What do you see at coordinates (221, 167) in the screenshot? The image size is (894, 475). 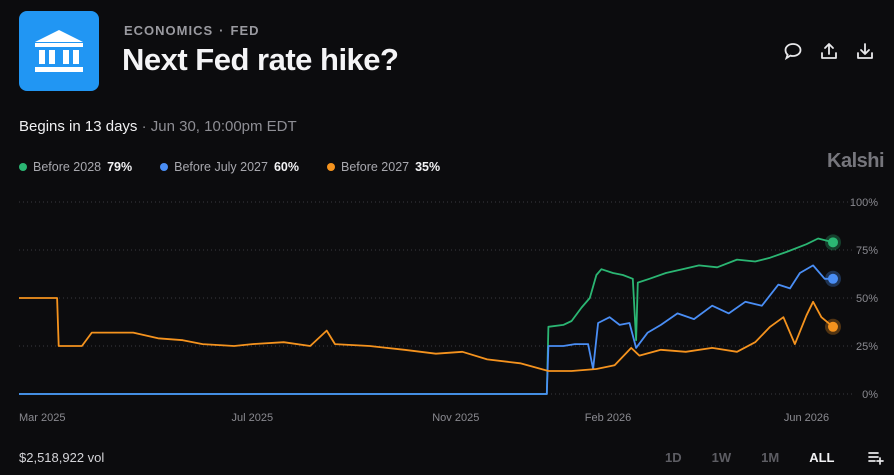 I see `legend-label: Before July 2027` at bounding box center [221, 167].